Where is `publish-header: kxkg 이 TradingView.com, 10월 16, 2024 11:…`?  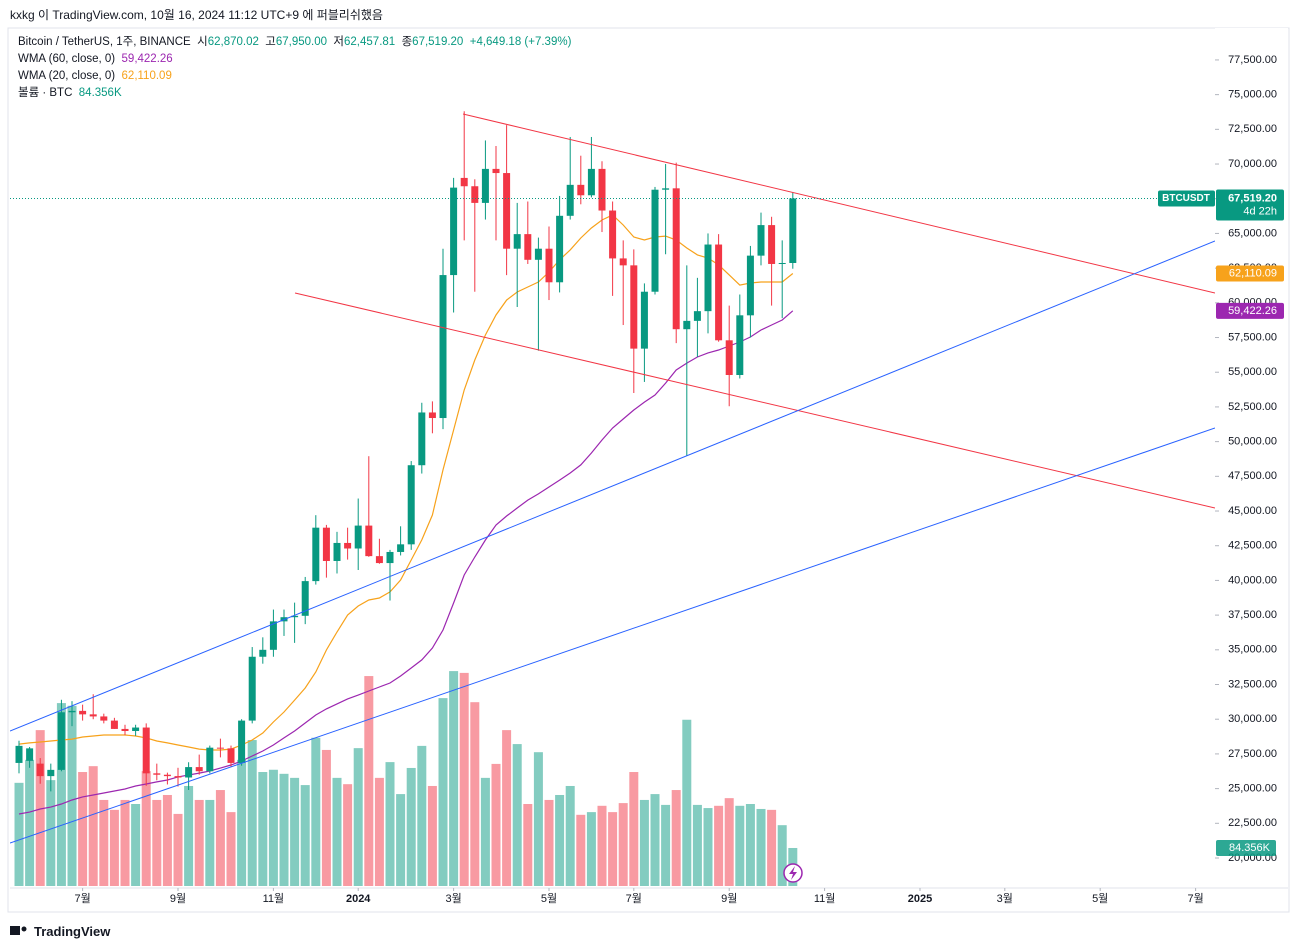
publish-header: kxkg 이 TradingView.com, 10월 16, 2024 11:… is located at coordinates (196, 15).